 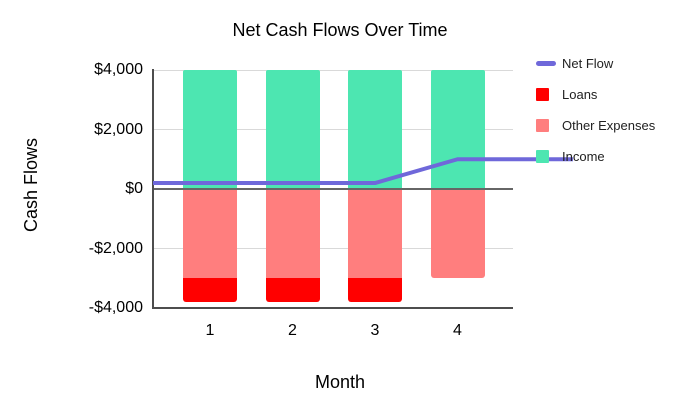 I want to click on x-tick-label: 2, so click(x=292, y=330).